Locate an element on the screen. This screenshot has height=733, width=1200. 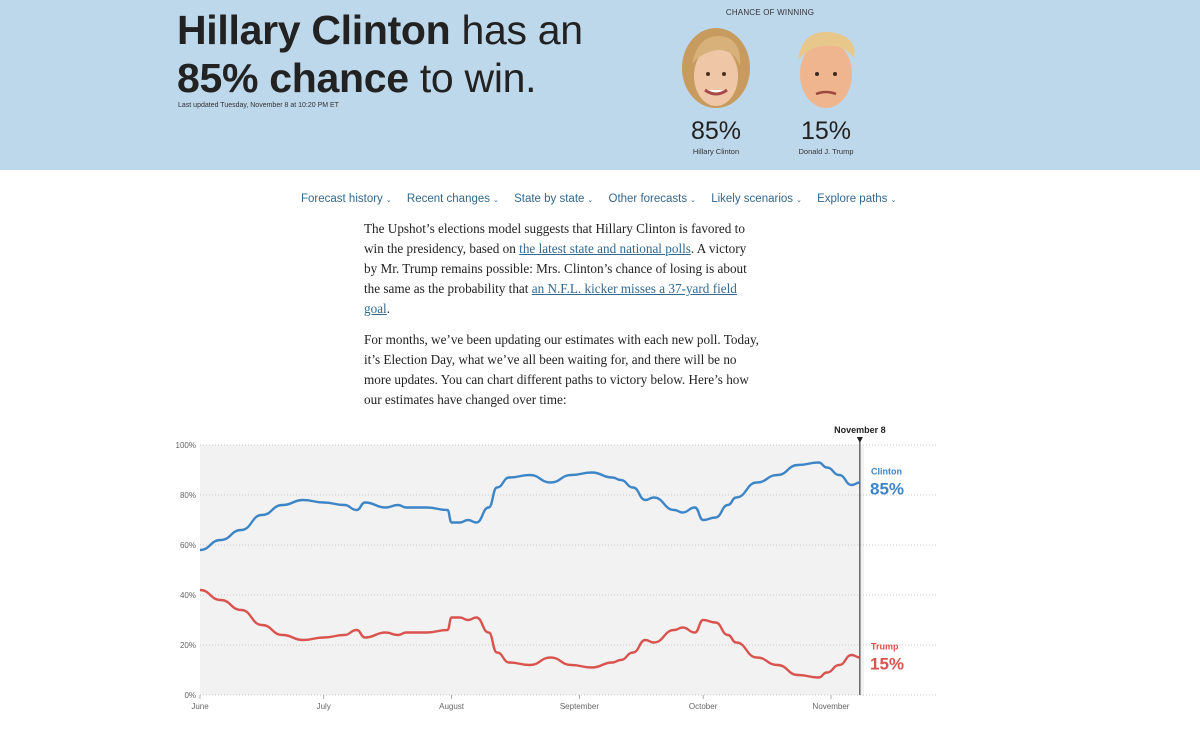
clinton-name: Hillary Clinton is located at coordinates (716, 151).